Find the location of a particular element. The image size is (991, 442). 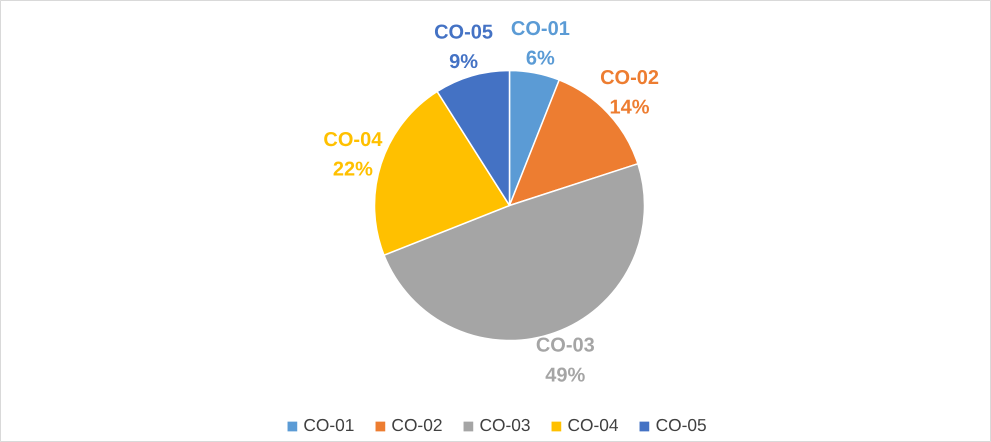

legend-label: CO-02 is located at coordinates (416, 425).